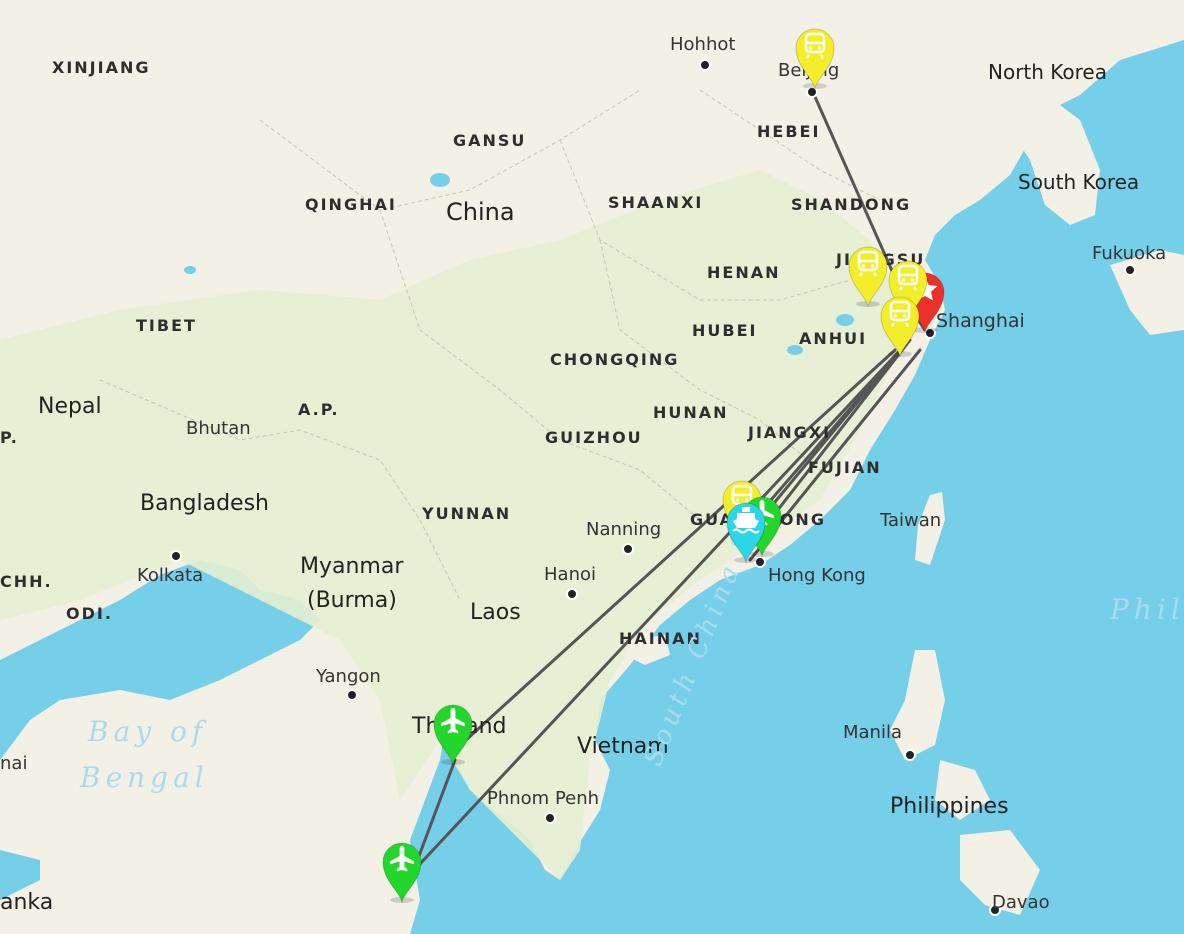 This screenshot has height=934, width=1184. I want to click on land-hainan, so click(647, 650).